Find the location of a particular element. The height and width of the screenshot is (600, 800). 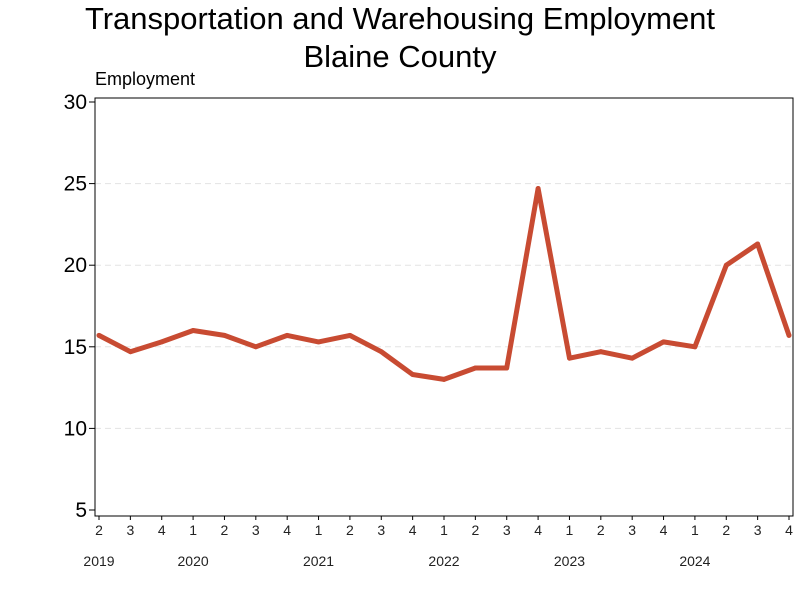

y-tick-label: 20 is located at coordinates (75, 265).